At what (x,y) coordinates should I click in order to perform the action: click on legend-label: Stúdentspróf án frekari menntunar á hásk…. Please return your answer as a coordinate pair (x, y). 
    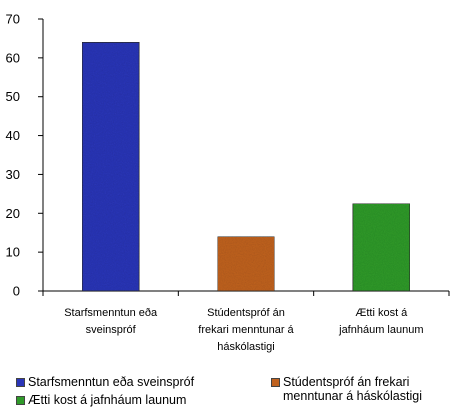
    Looking at the image, I should click on (352, 389).